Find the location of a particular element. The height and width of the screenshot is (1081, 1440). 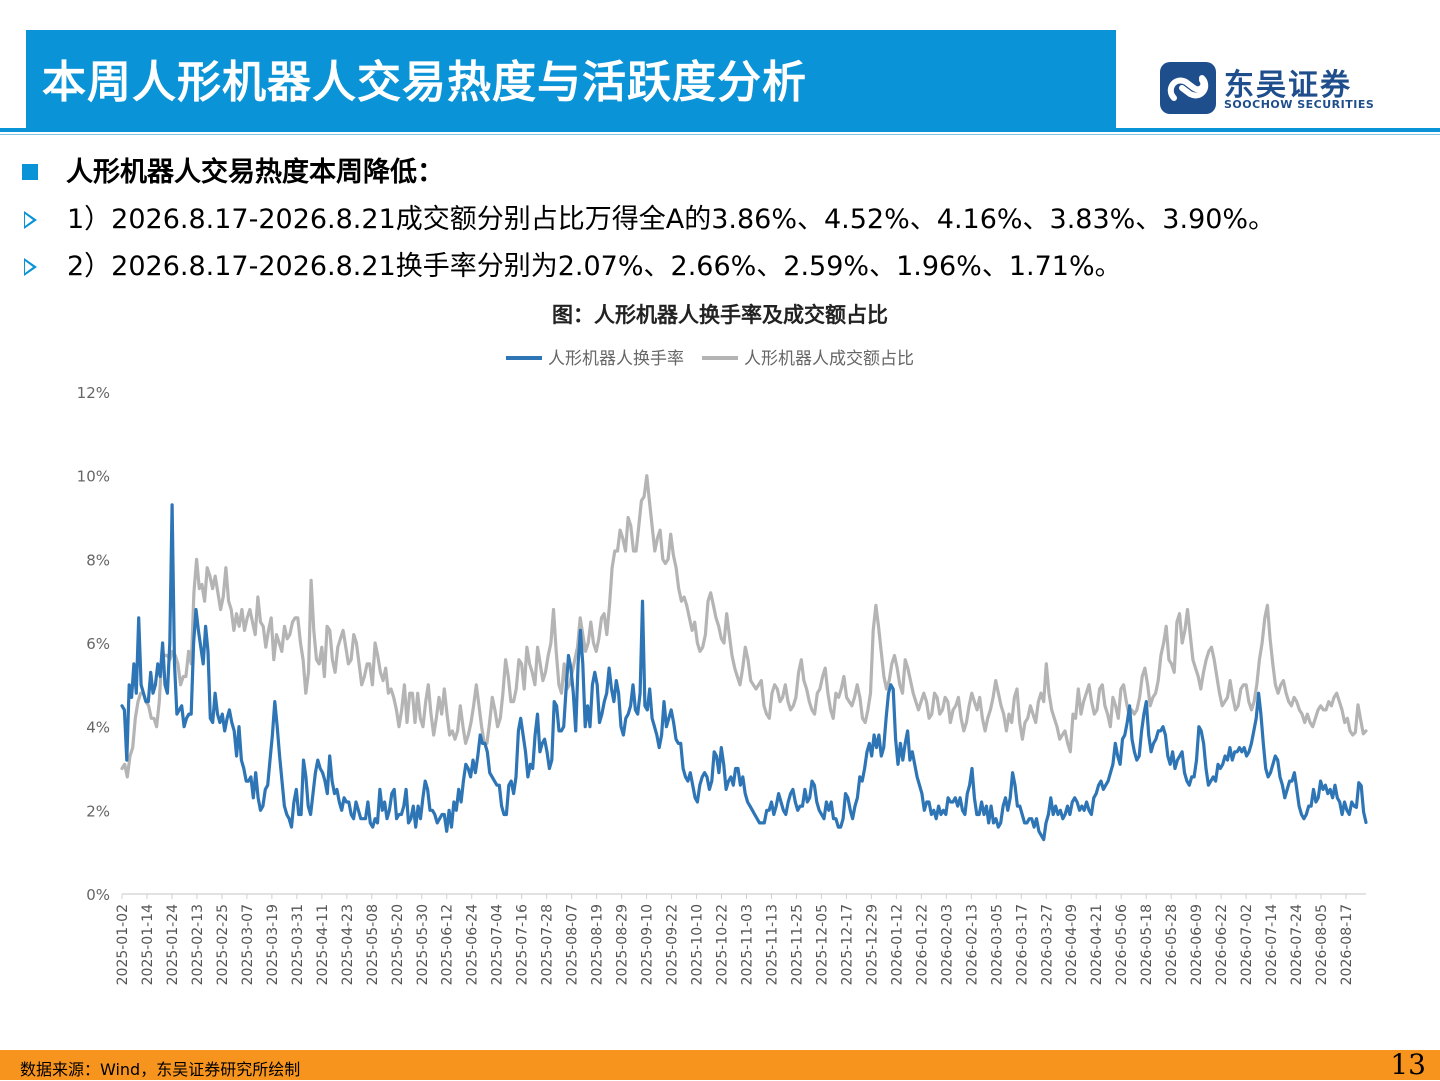

x-tick-label: 2026-03-27 is located at coordinates (1047, 944).